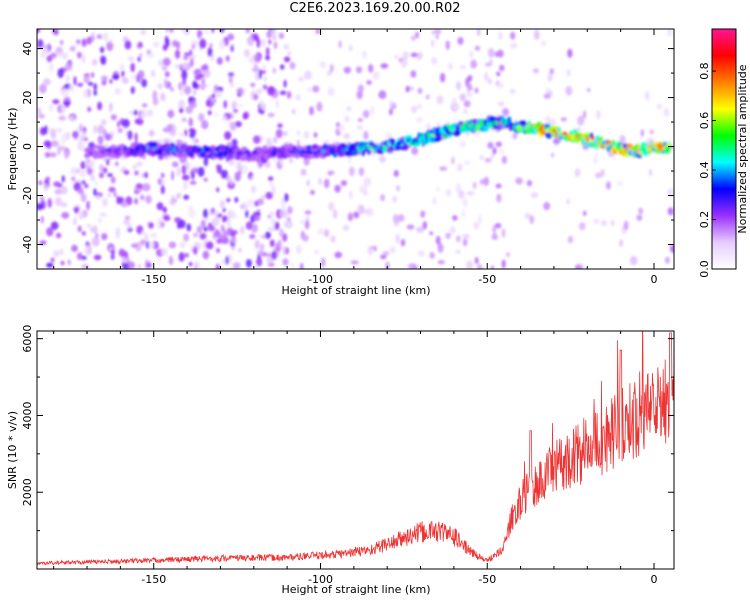 This screenshot has width=750, height=604. Describe the element at coordinates (707, 170) in the screenshot. I see `colorbar-ticks: 0.0 0.2 0.4 0.6 0.8` at that location.